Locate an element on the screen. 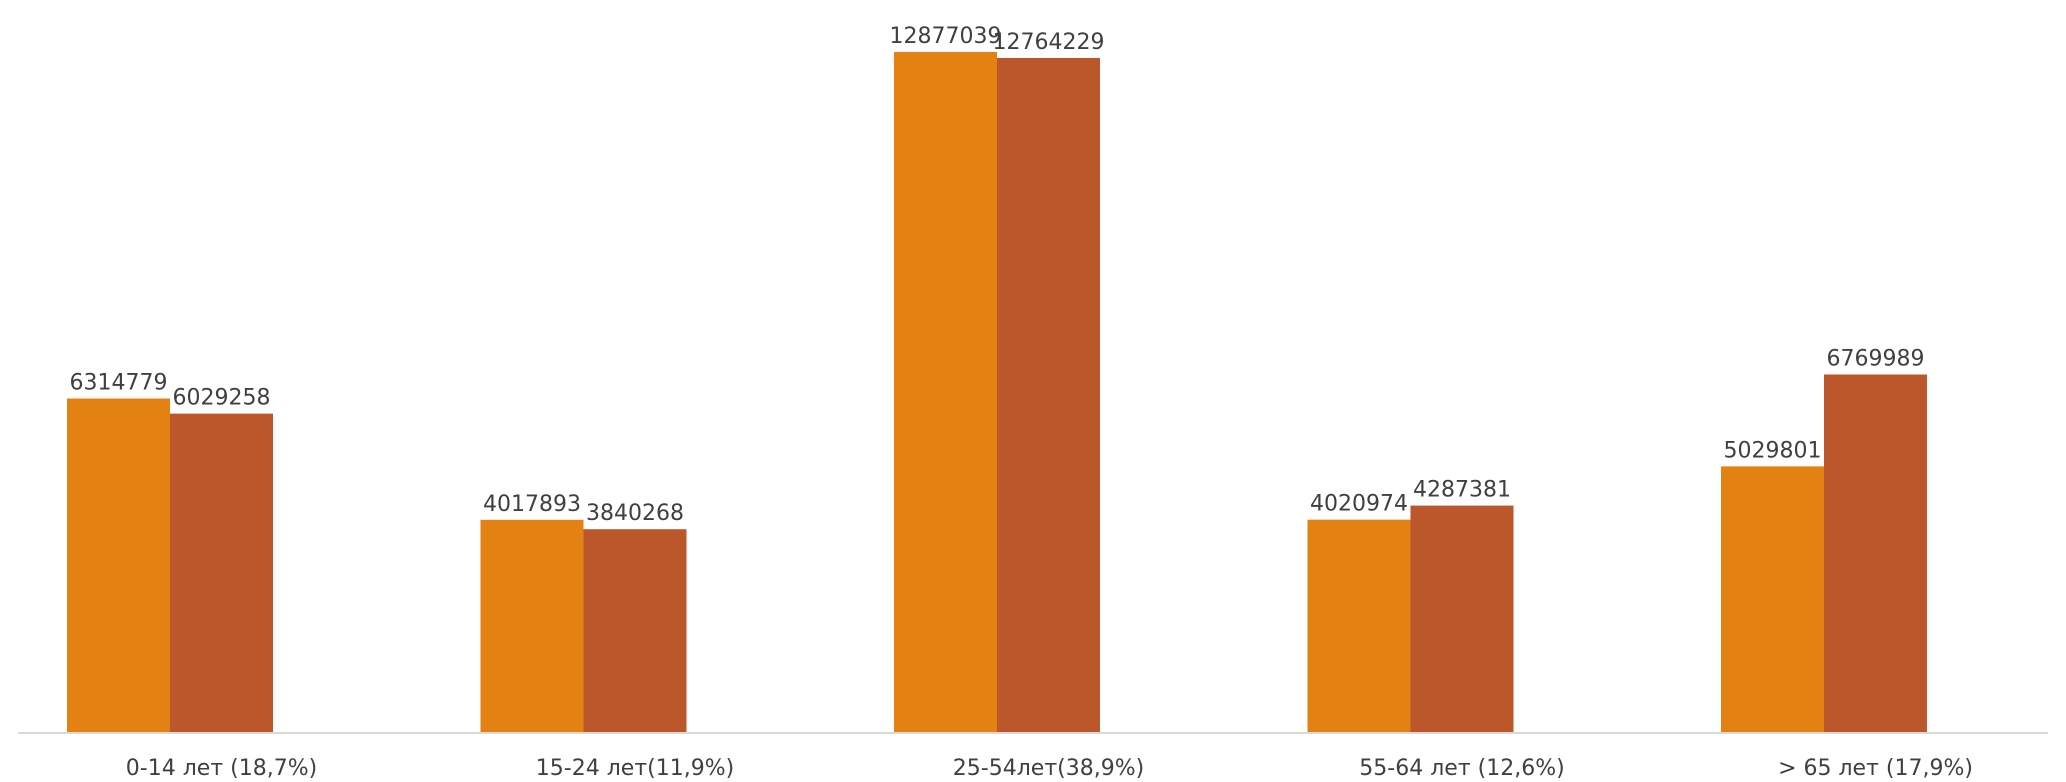  data-label-0-series-1: 6029258 is located at coordinates (222, 398).